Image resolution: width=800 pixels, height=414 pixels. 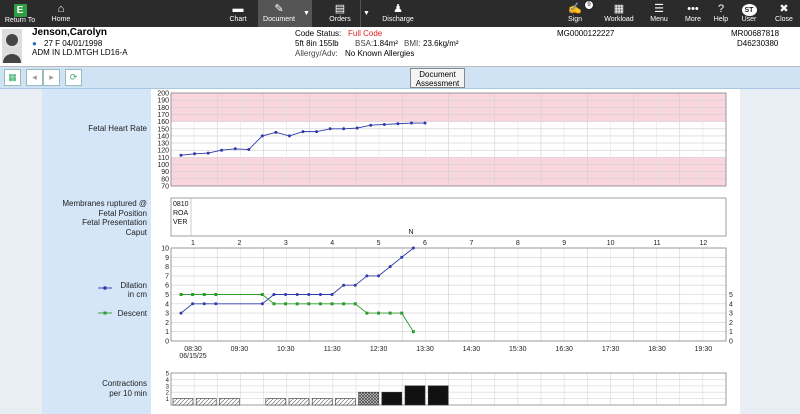 What do you see at coordinates (105, 313) in the screenshot?
I see `descent-legend-marker` at bounding box center [105, 313].